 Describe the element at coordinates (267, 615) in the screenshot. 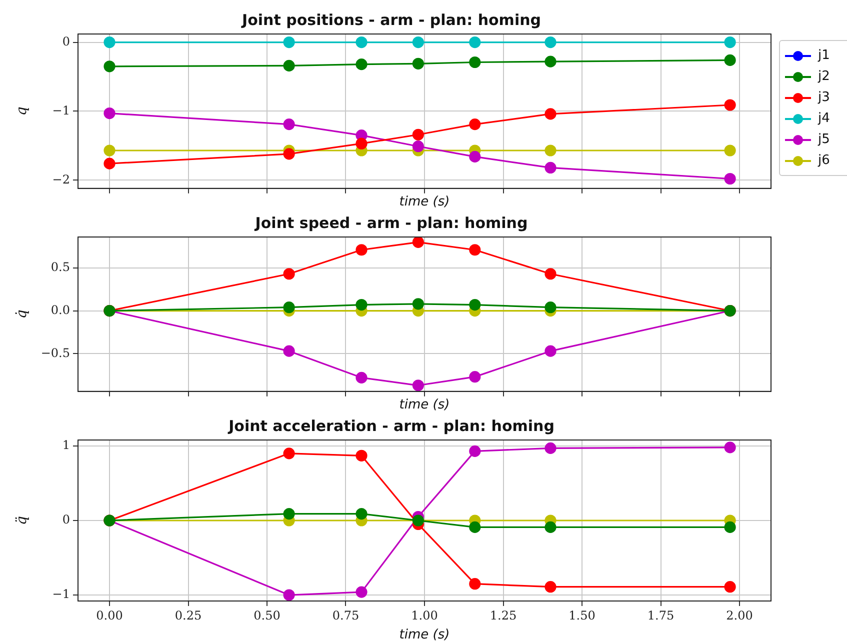

I see `x-tick-label: 0.50` at that location.